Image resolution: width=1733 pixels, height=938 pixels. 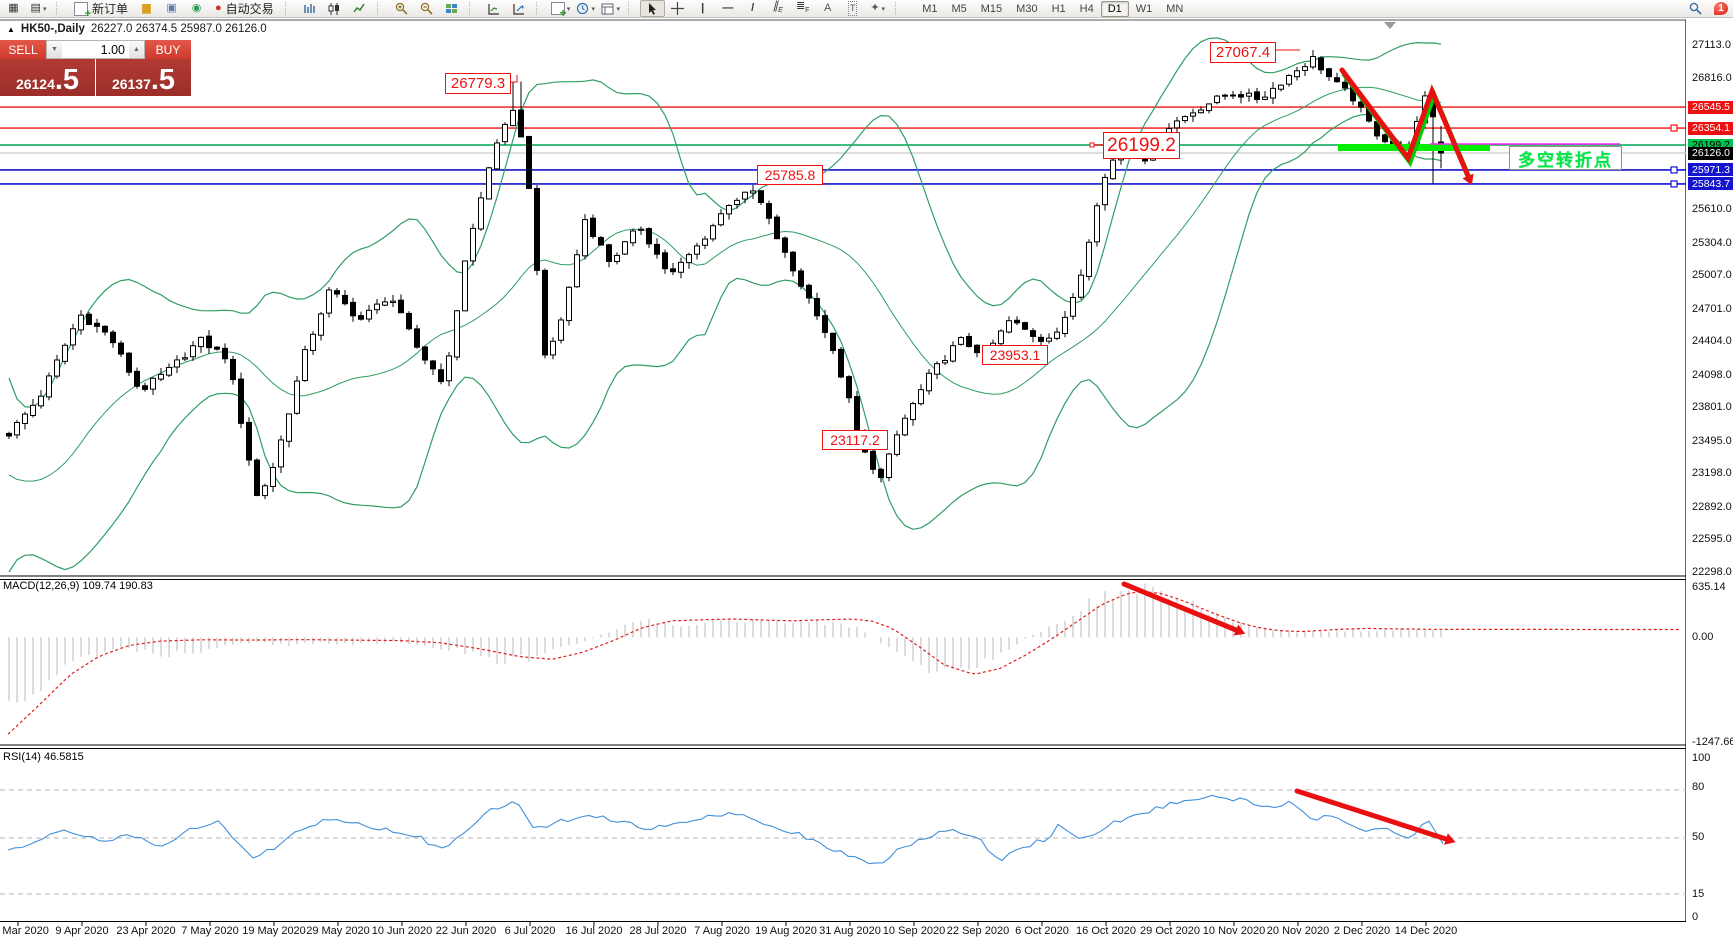 I want to click on tab-timeframe-m30: M30, so click(x=1027, y=8).